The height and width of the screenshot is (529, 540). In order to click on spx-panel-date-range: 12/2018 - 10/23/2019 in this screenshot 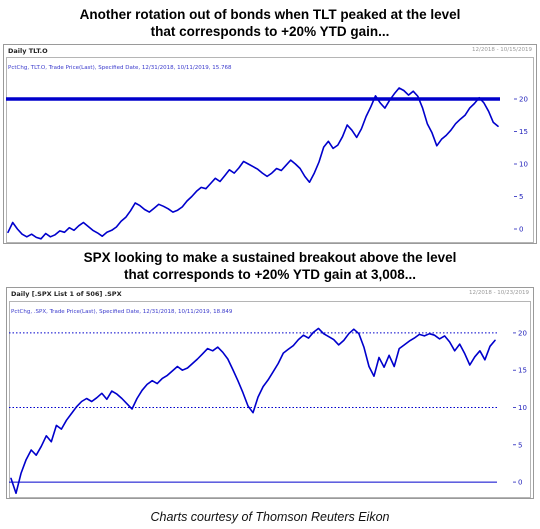, I will do `click(498, 293)`.